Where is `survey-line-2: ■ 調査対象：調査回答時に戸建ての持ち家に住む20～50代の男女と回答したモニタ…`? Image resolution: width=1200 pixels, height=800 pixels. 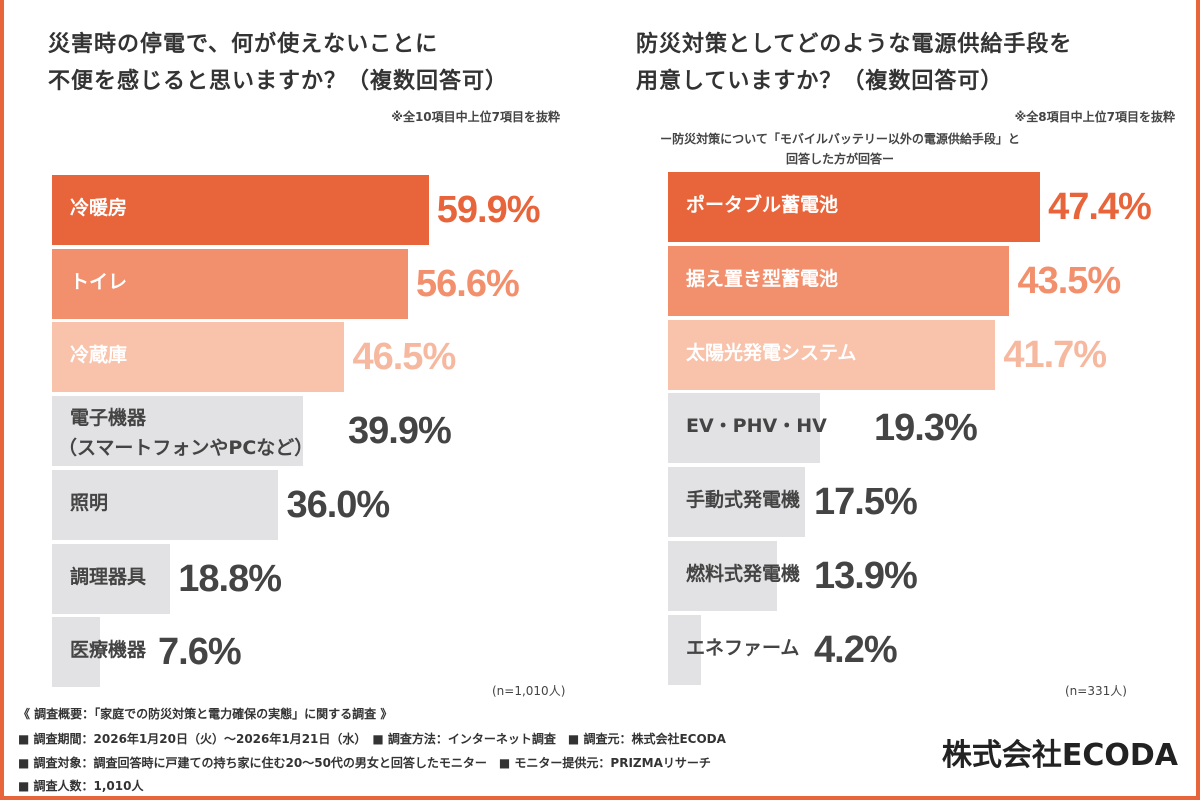
survey-line-2: ■ 調査対象：調査回答時に戸建ての持ち家に住む20～50代の男女と回答したモニタ… is located at coordinates (364, 763).